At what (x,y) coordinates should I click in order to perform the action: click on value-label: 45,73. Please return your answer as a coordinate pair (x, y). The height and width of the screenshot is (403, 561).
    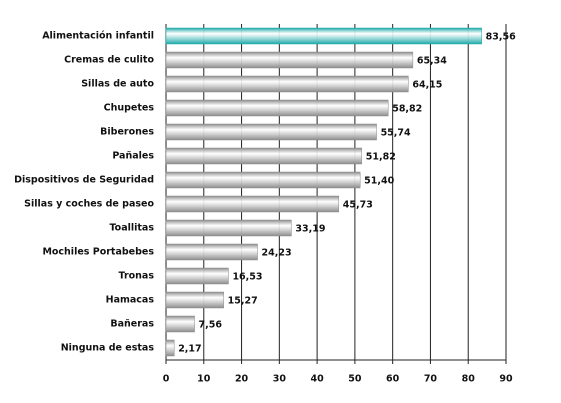
    Looking at the image, I should click on (358, 205).